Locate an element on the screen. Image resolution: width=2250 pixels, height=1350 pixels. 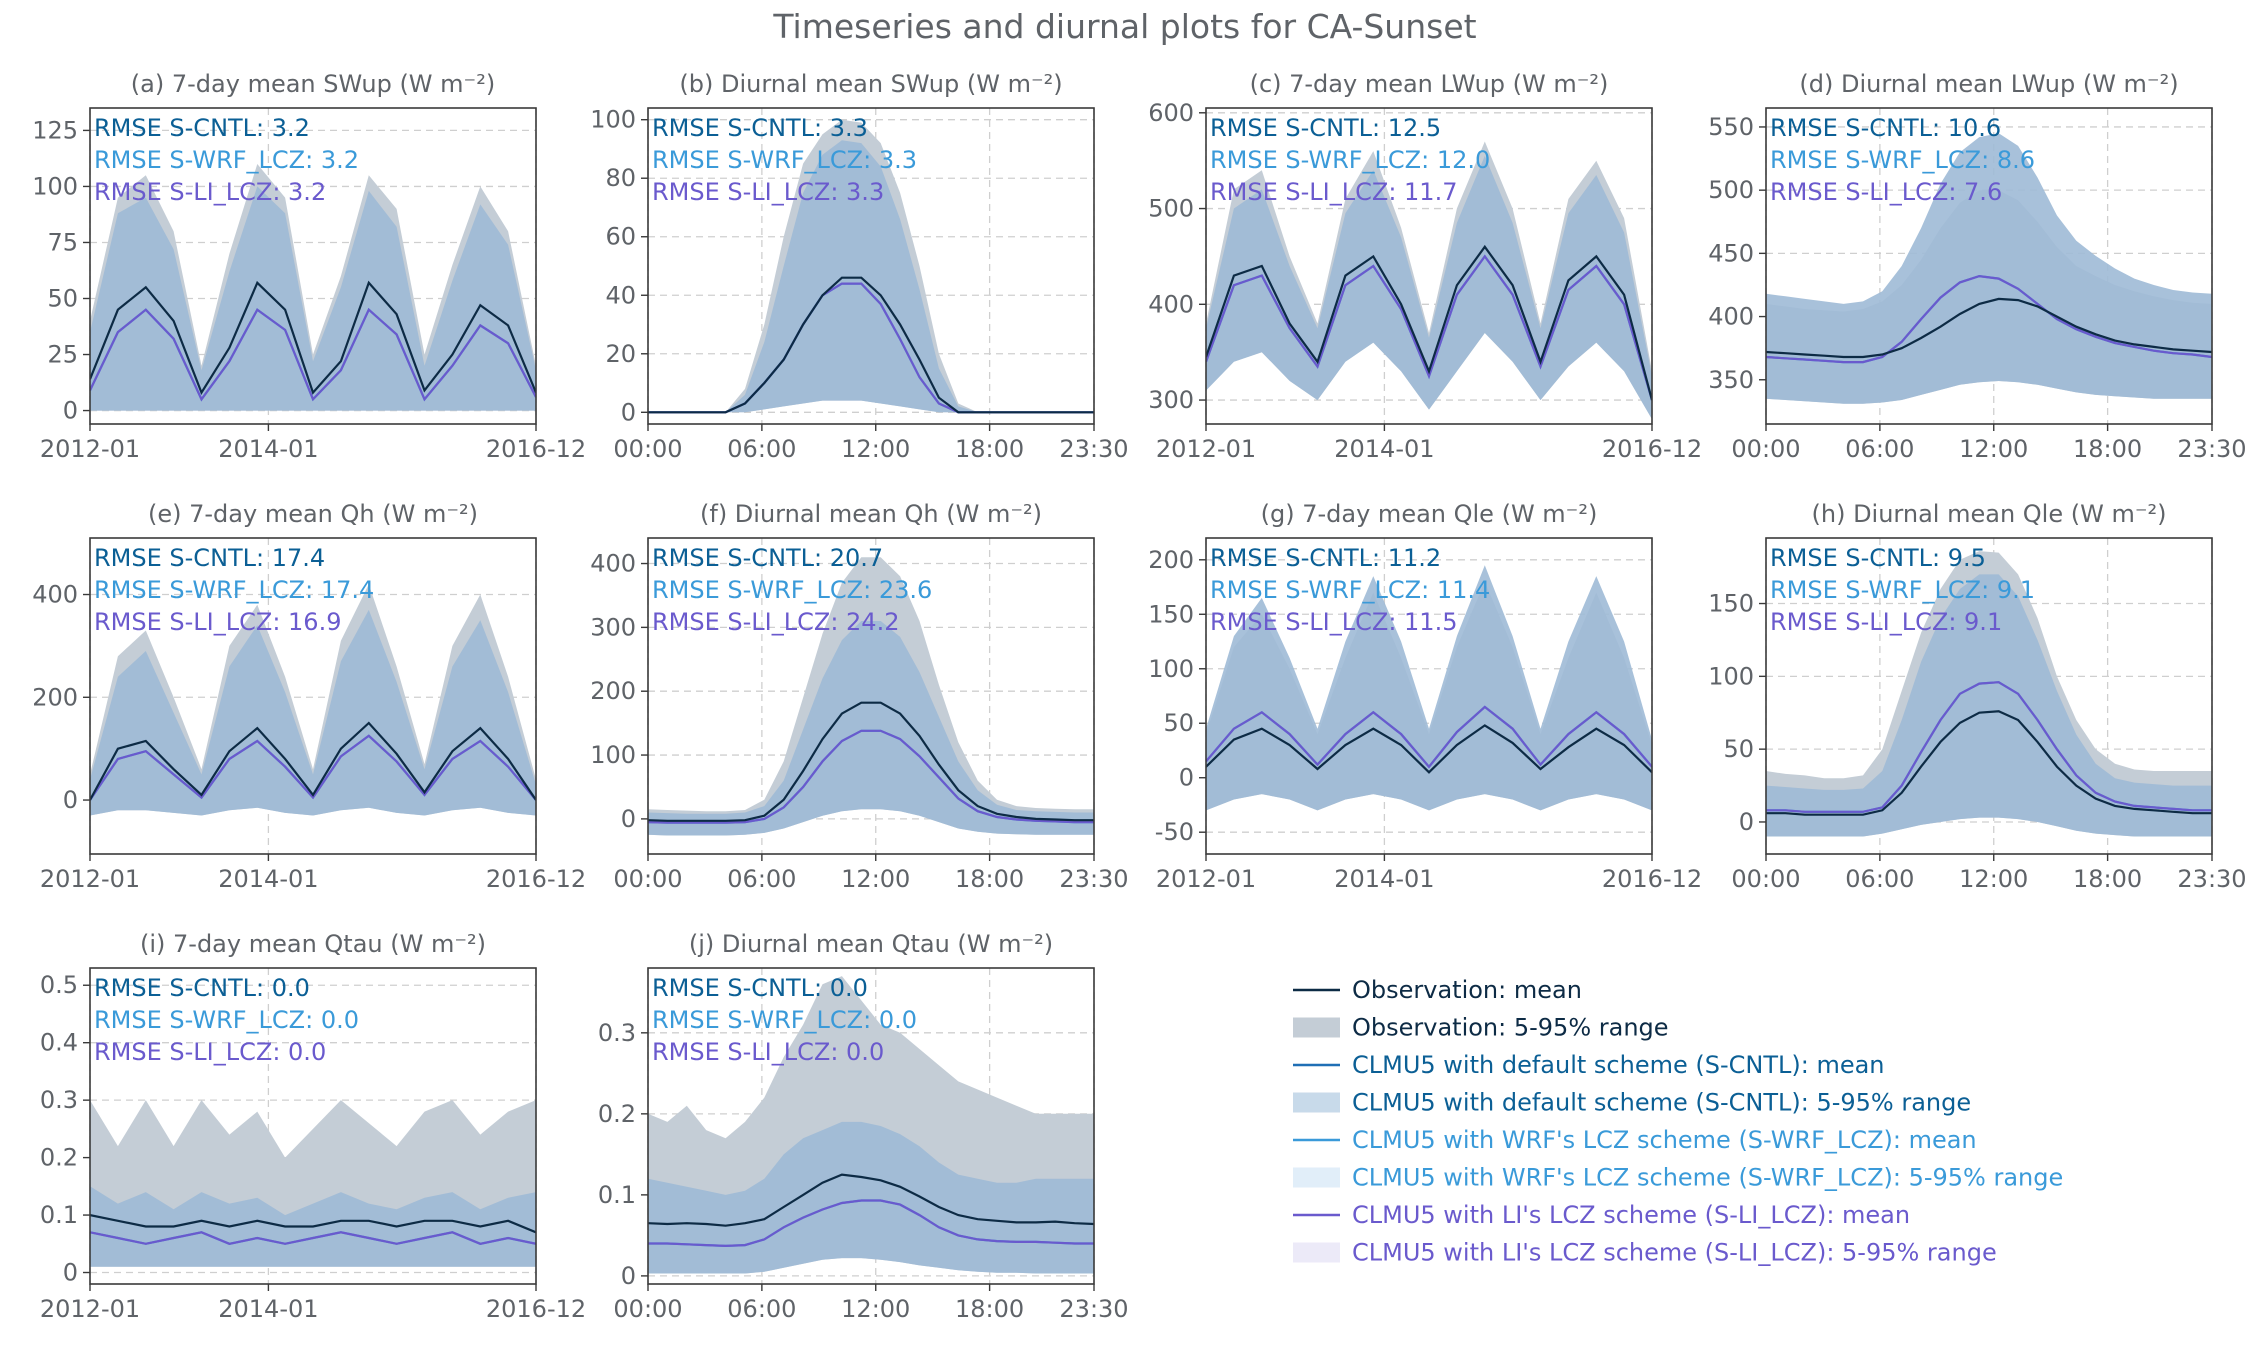
data-d is located at coordinates (1989, 268).